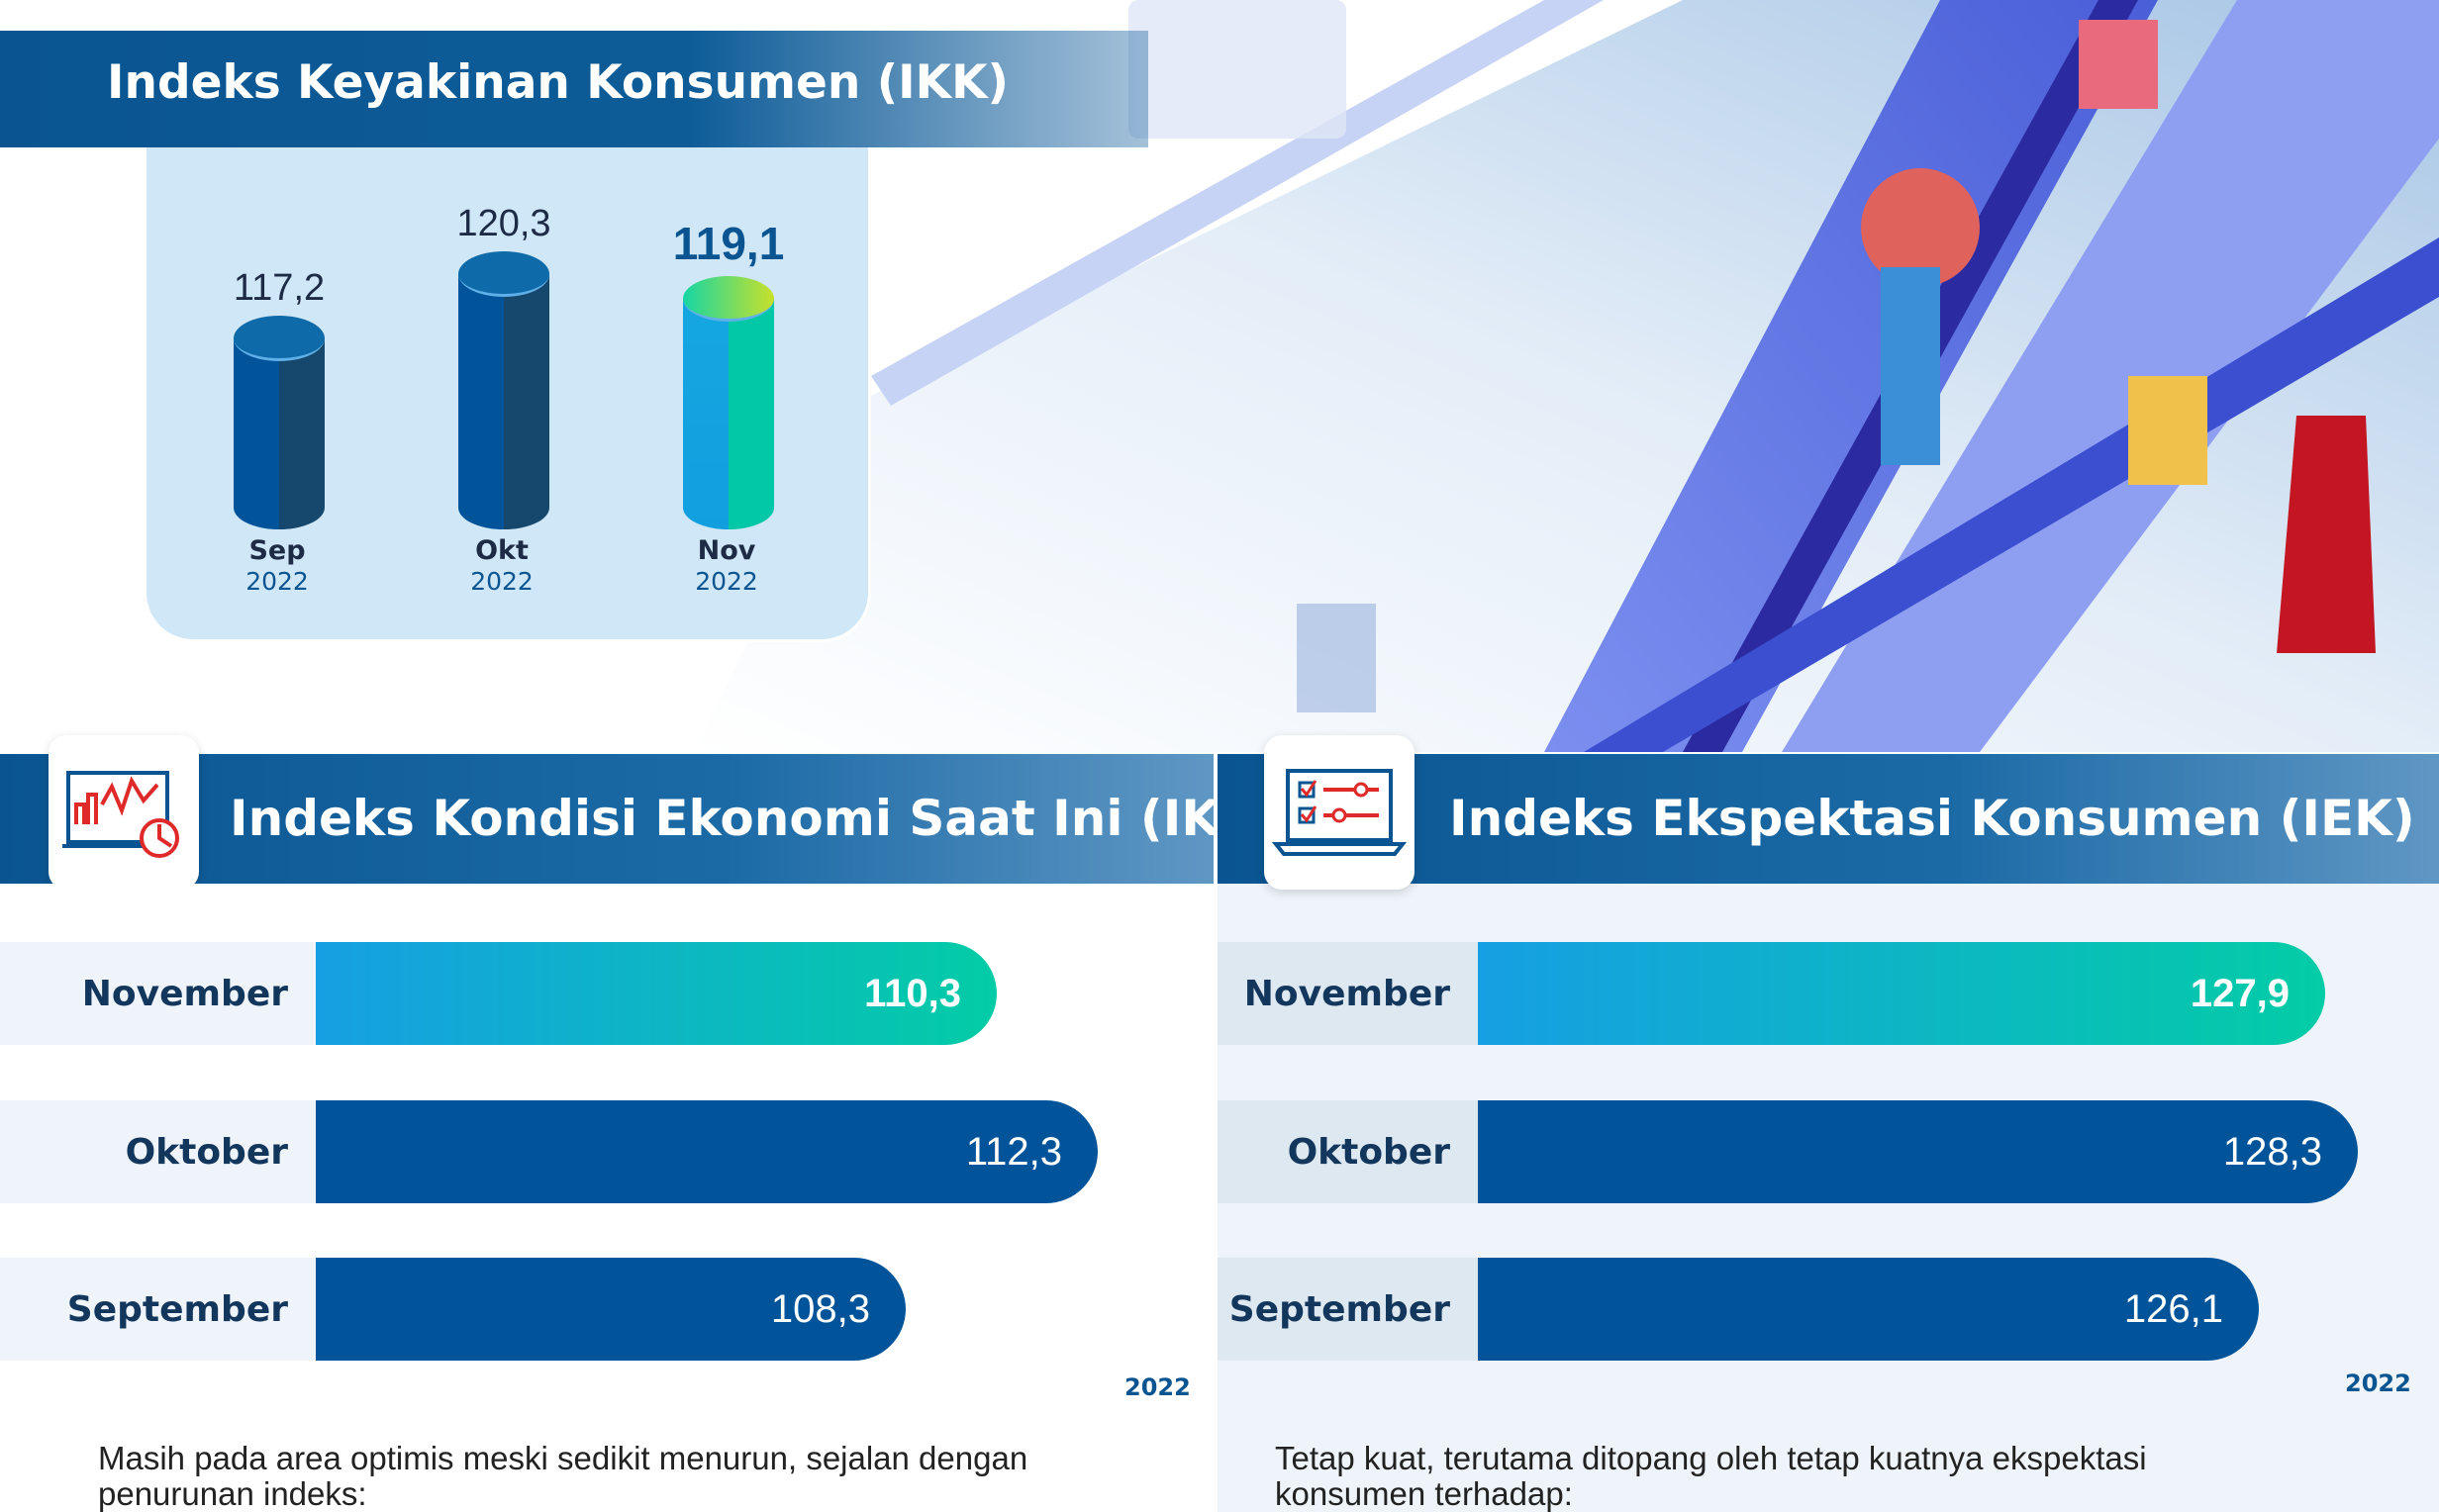  I want to click on ike-header-band, so click(607, 819).